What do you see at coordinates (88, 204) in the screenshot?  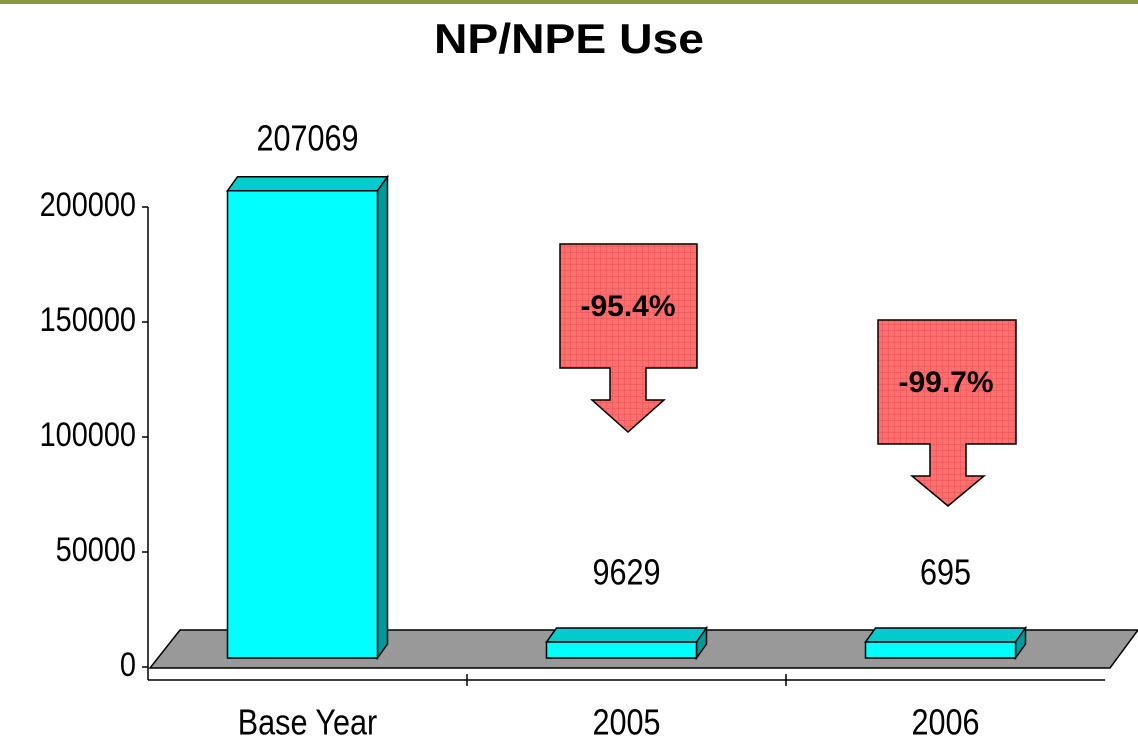 I see `y-tick-label: 200000` at bounding box center [88, 204].